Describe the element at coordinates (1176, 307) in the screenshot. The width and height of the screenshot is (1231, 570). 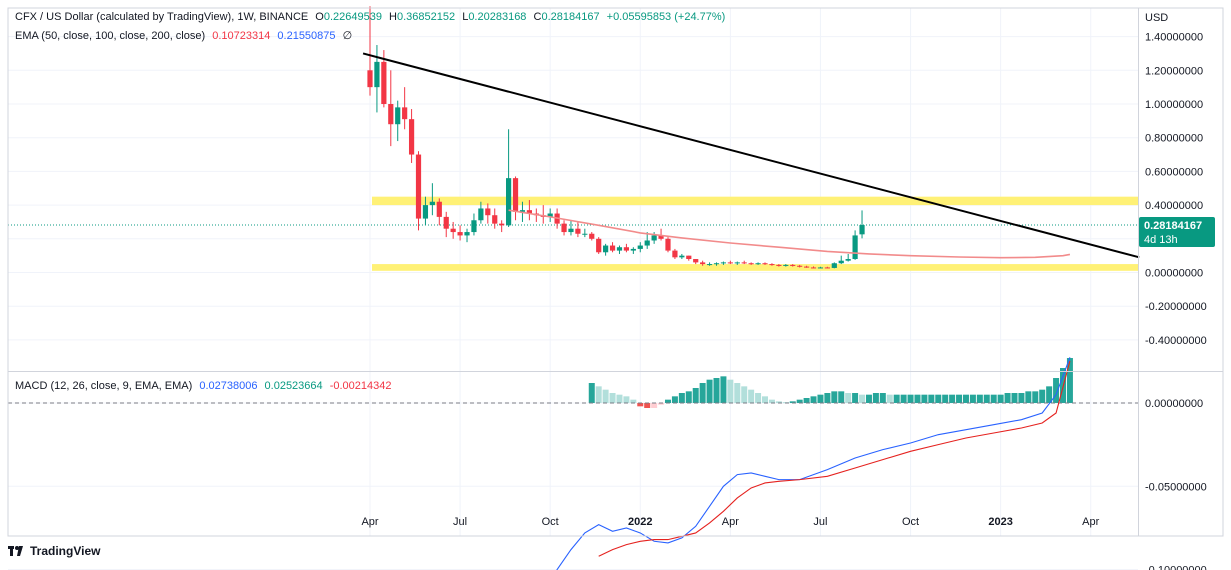
I see `price-tick-label: -0.20000000` at that location.